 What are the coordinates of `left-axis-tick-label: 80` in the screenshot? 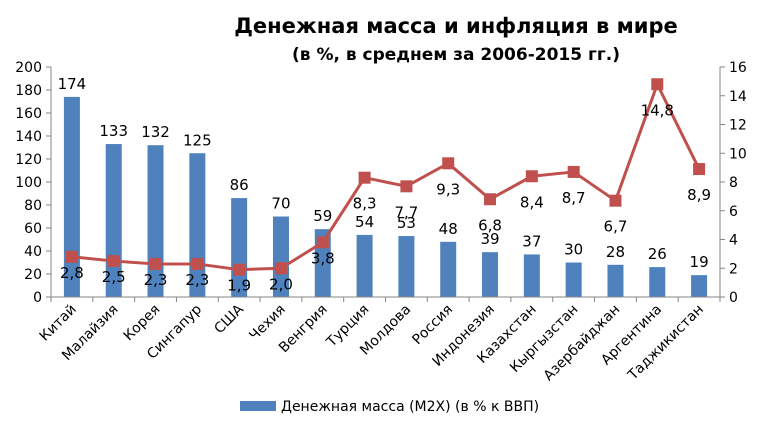 It's located at (33, 206).